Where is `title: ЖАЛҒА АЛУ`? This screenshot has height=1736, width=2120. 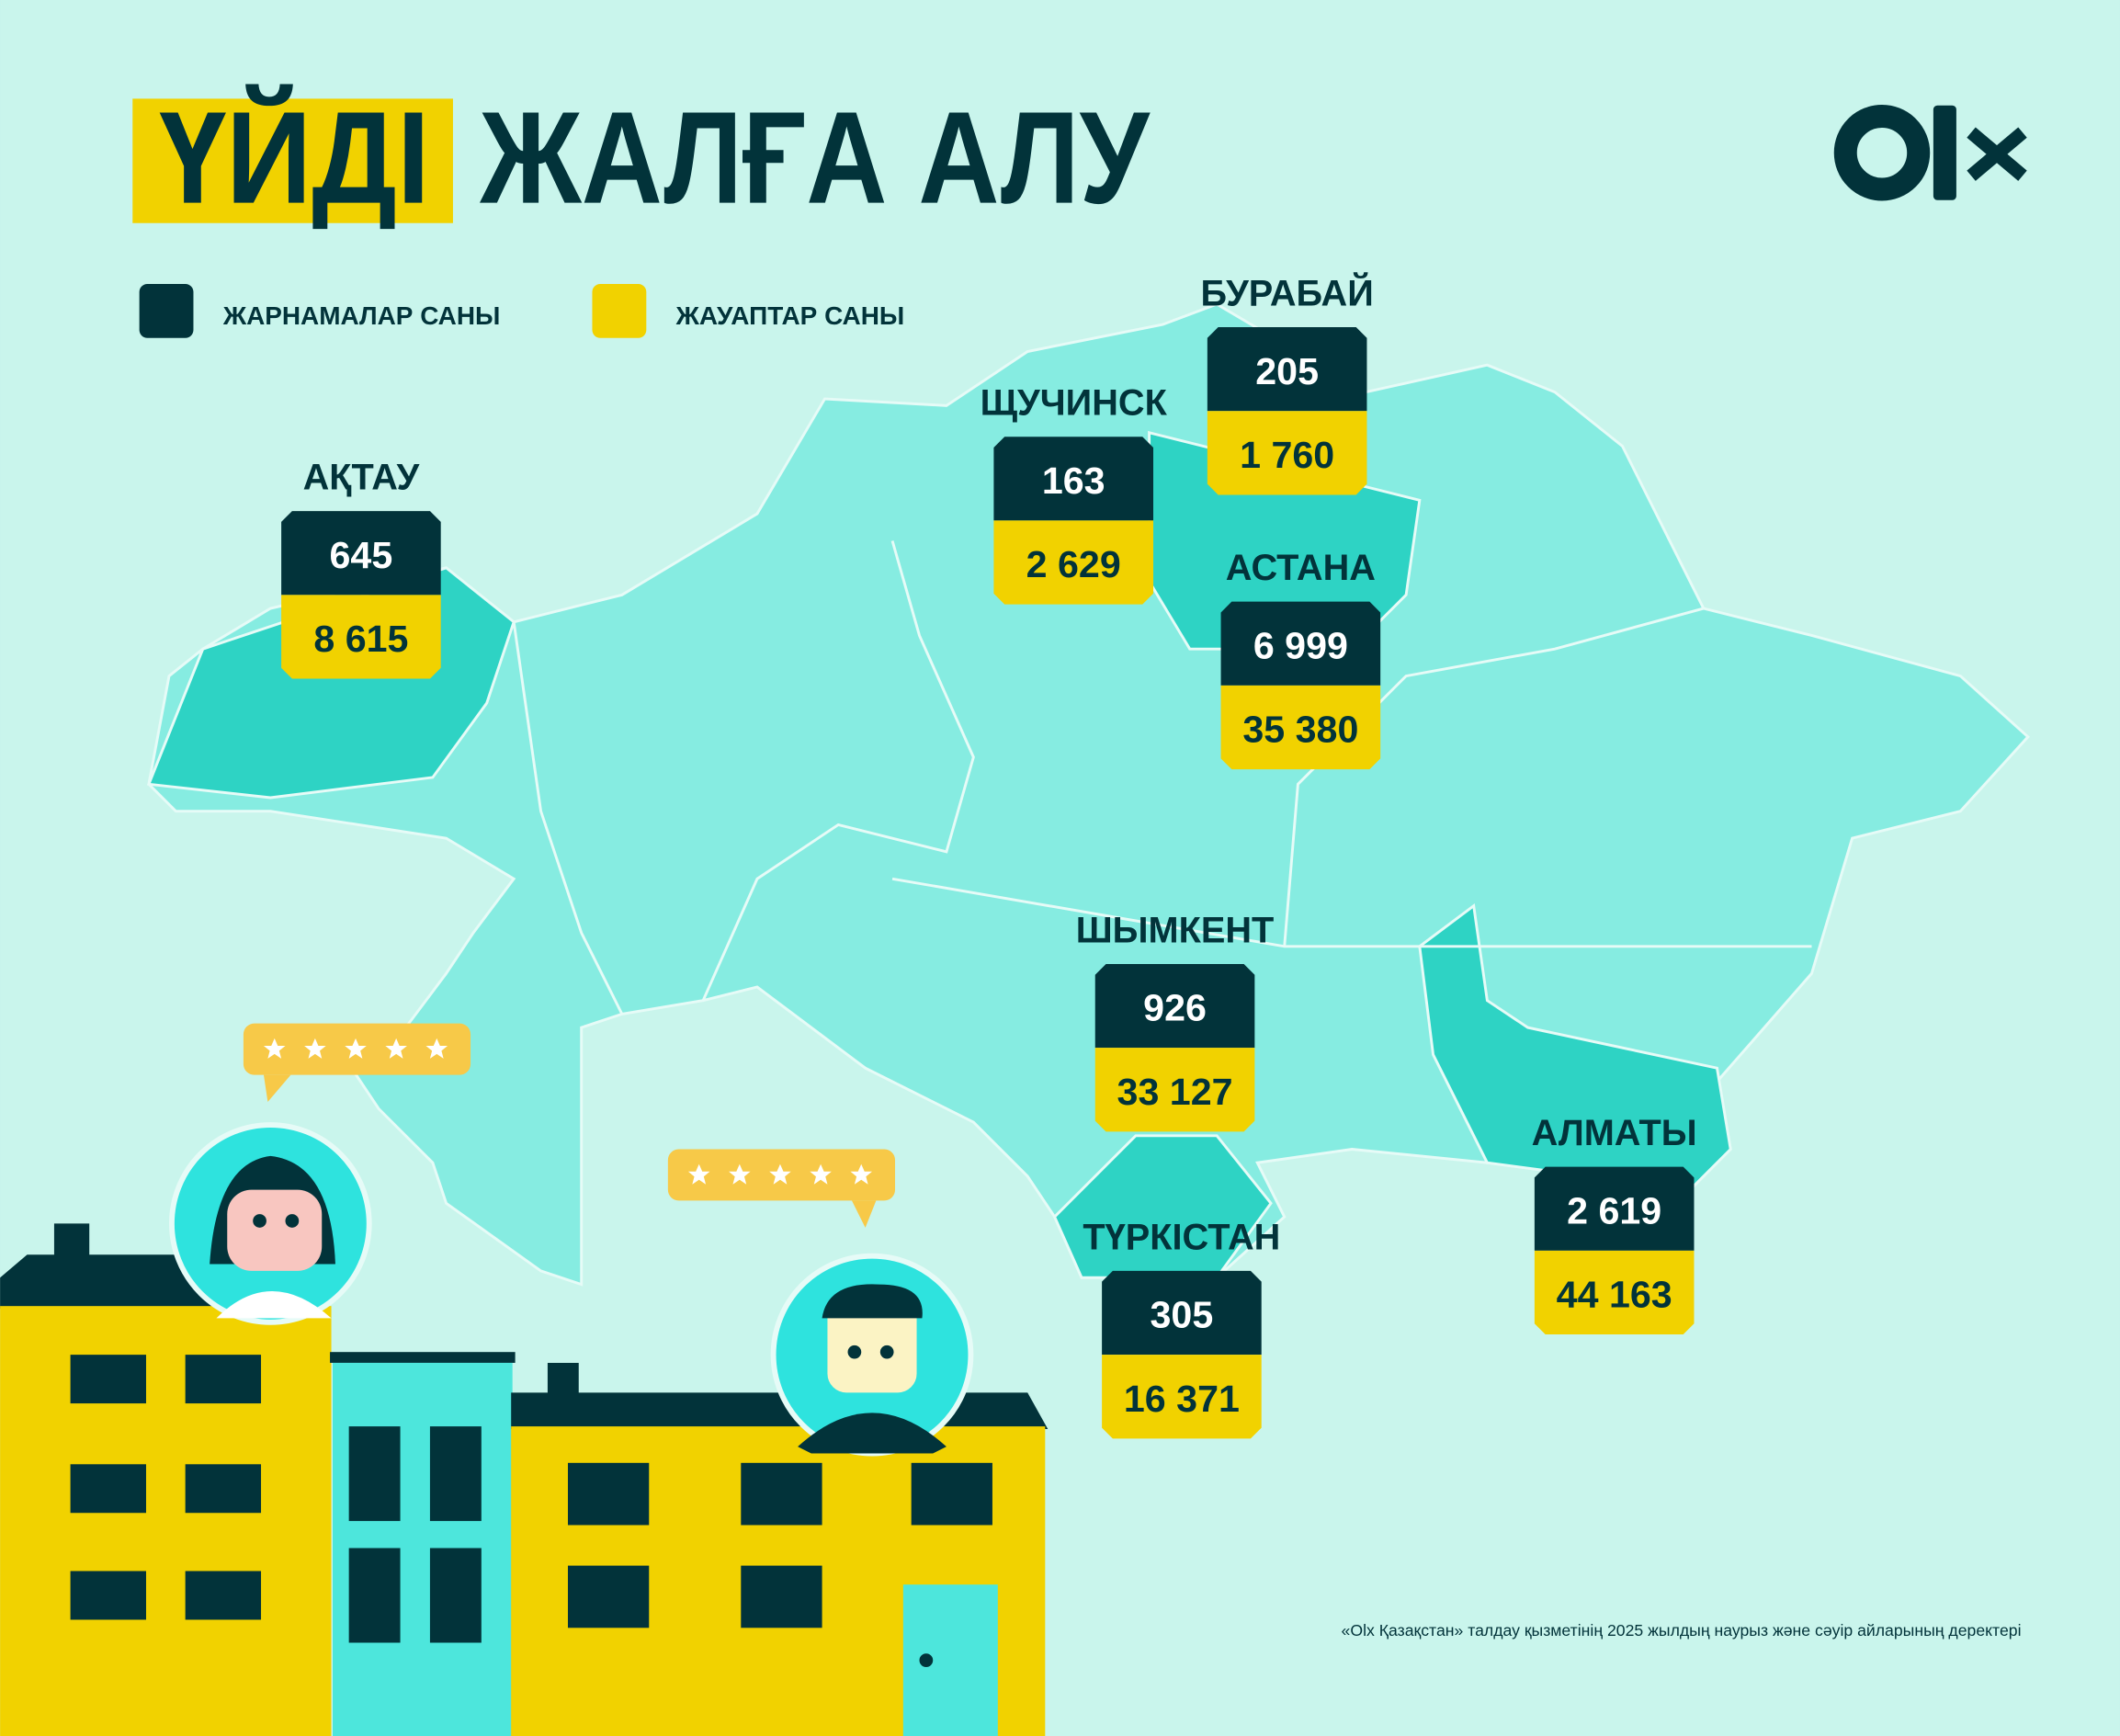
title: ЖАЛҒА АЛУ is located at coordinates (816, 158).